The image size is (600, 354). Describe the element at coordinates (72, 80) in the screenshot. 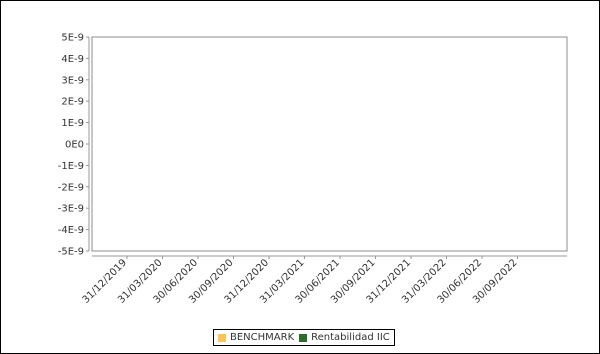

I see `y-tick-label: 3E-9` at that location.